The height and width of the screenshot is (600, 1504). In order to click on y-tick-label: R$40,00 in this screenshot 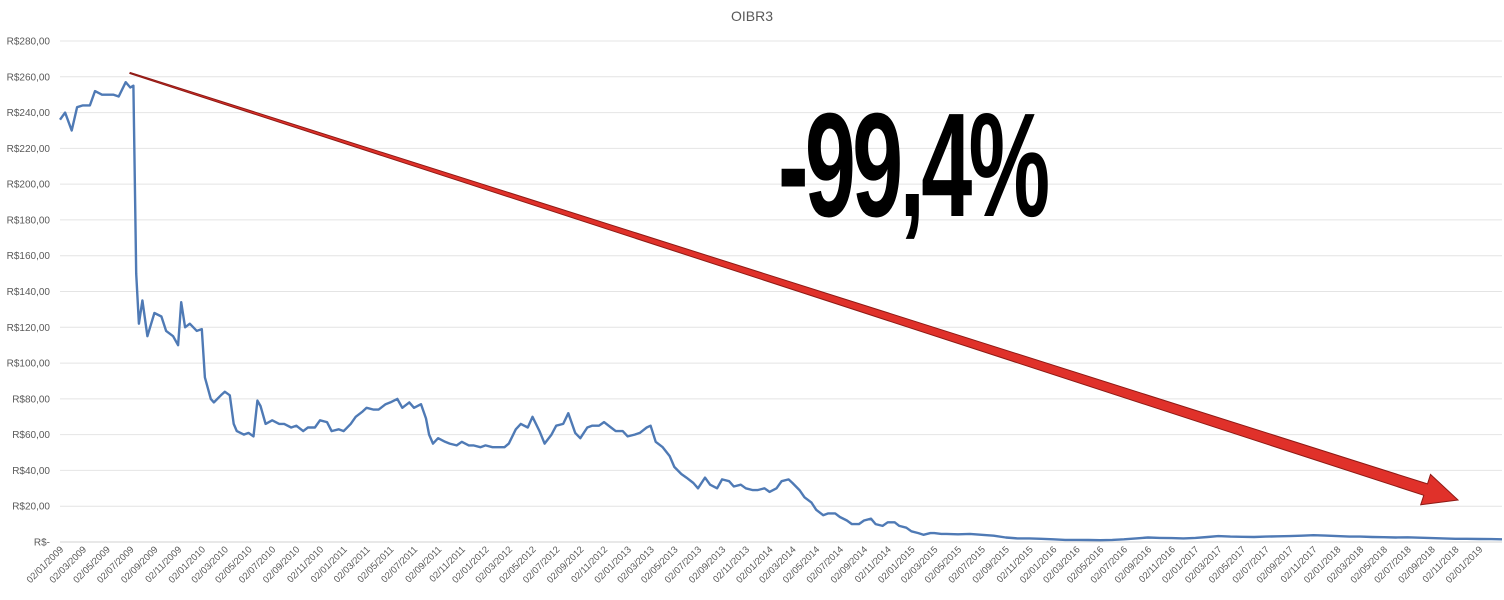, I will do `click(31, 471)`.